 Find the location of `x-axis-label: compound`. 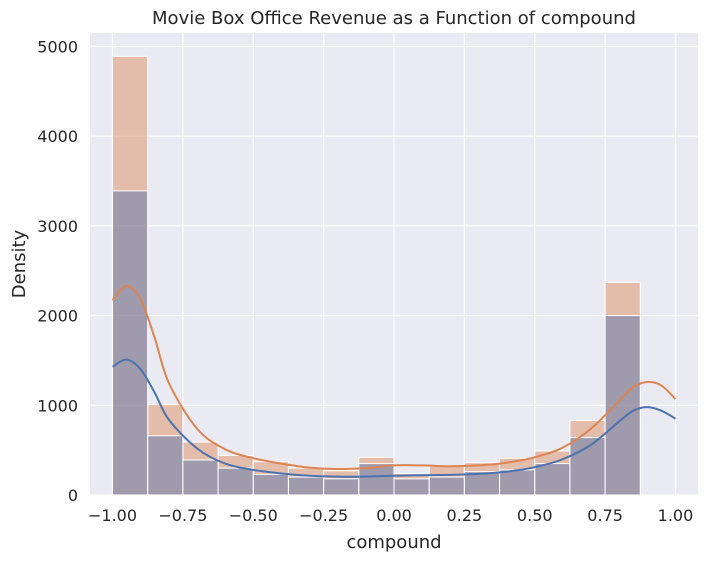

x-axis-label: compound is located at coordinates (393, 542).